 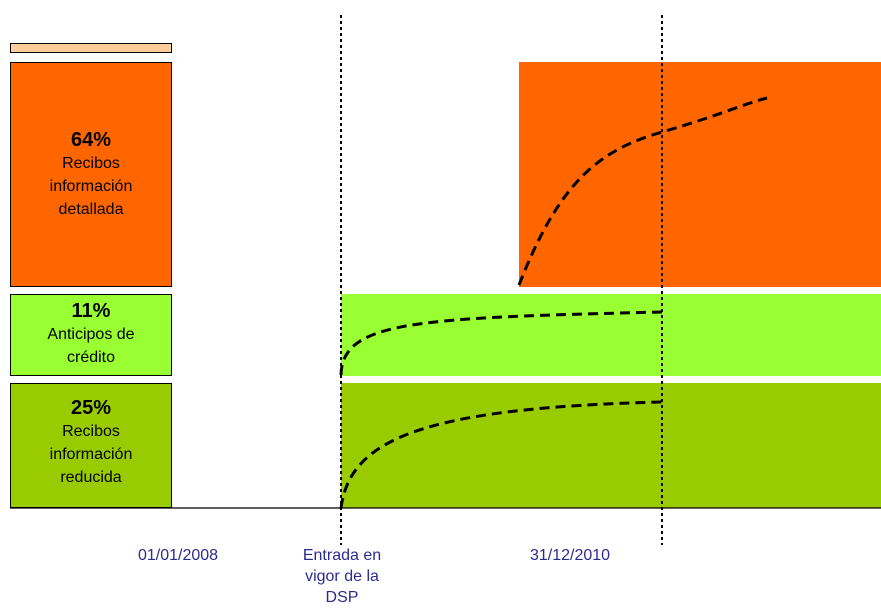 What do you see at coordinates (91, 477) in the screenshot?
I see `legend-reducida-label-3: reducida` at bounding box center [91, 477].